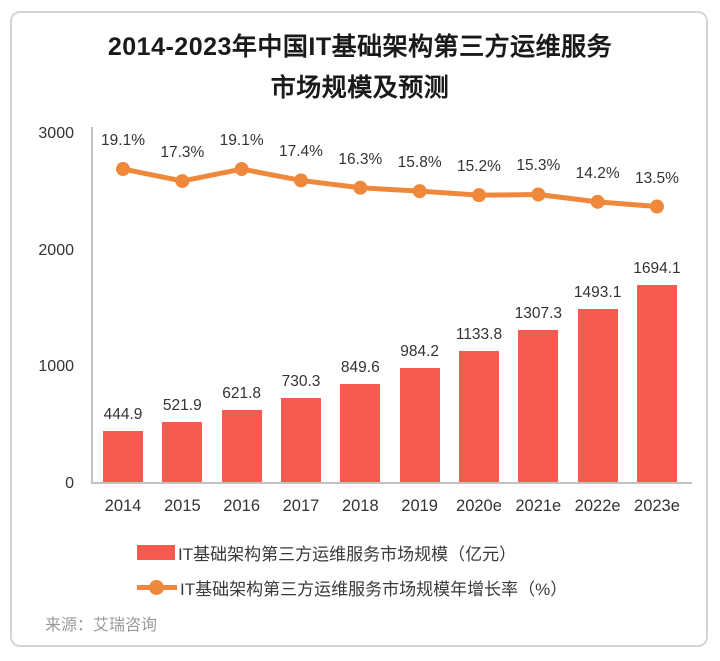 The width and height of the screenshot is (720, 661). Describe the element at coordinates (123, 169) in the screenshot. I see `line-point-2014` at that location.